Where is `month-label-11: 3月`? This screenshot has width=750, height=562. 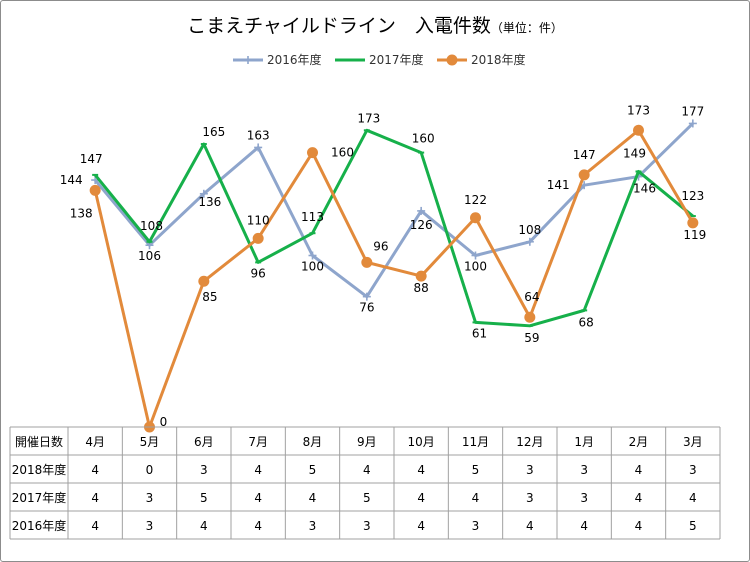 month-label-11: 3月 is located at coordinates (693, 442).